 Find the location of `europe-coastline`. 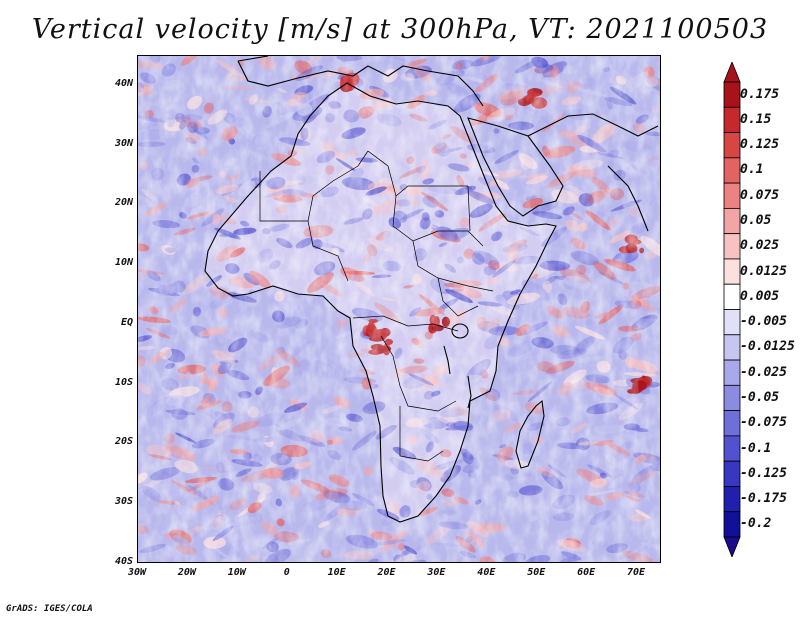

europe-coastline is located at coordinates (360, 81).